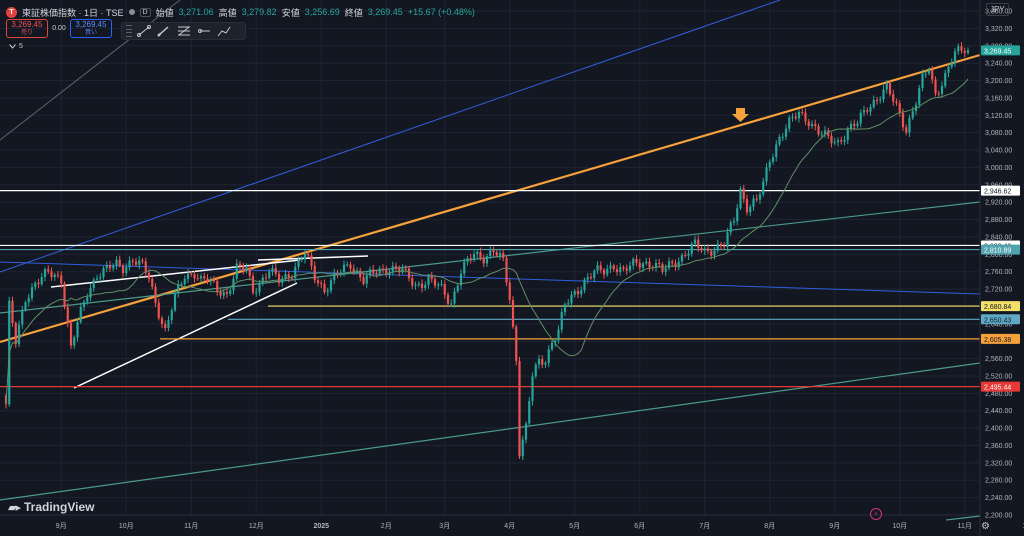 The image size is (1024, 536). Describe the element at coordinates (27, 28) in the screenshot. I see `sell-button: 3,269.45 売り` at that location.